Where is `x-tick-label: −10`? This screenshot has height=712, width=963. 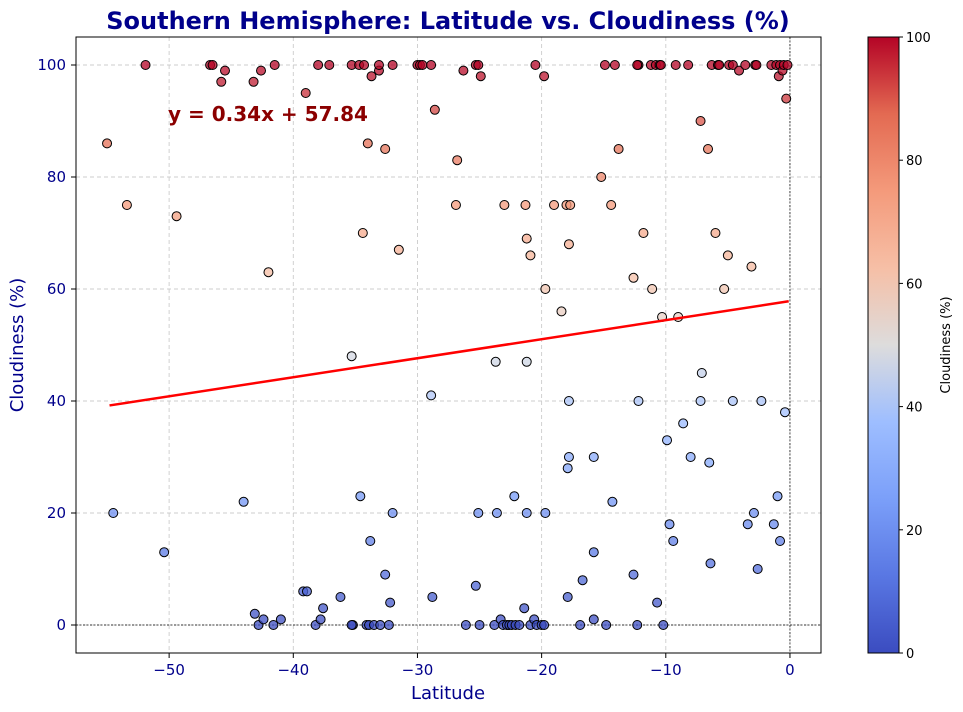 x-tick-label: −10 is located at coordinates (666, 670).